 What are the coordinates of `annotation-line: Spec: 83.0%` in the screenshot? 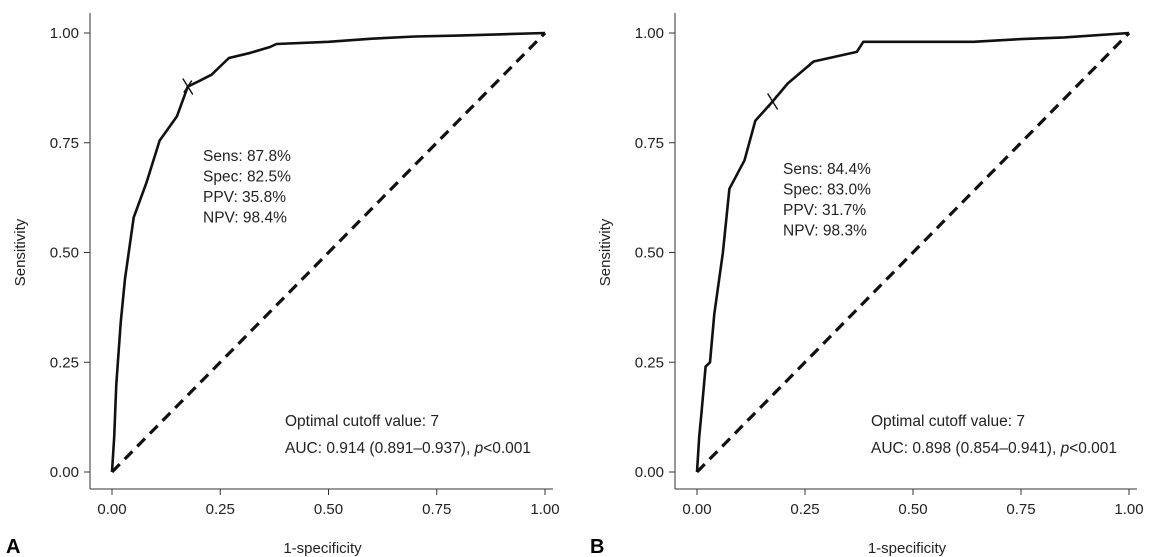 It's located at (827, 190).